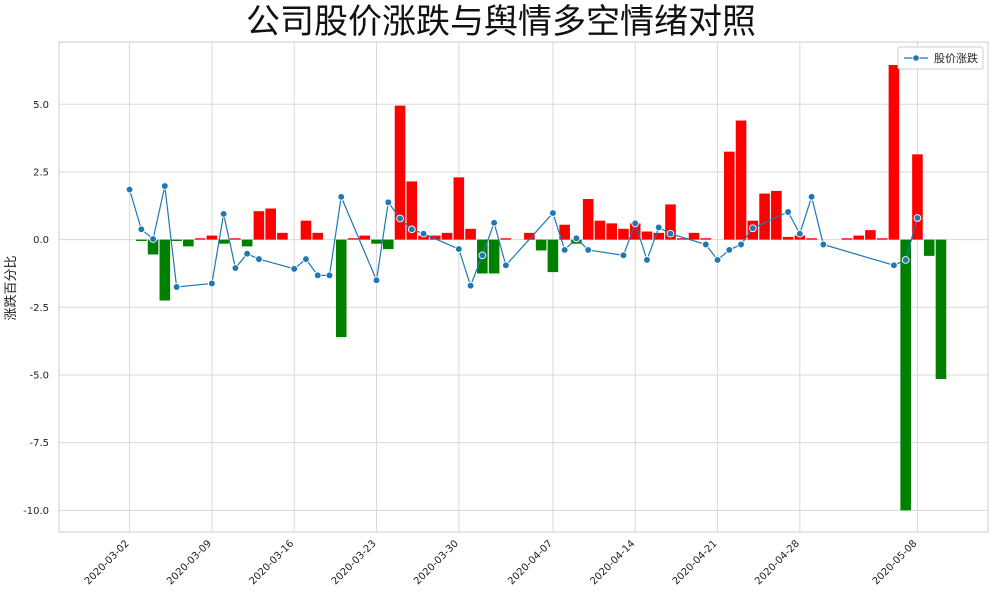 The image size is (1002, 592). What do you see at coordinates (36, 511) in the screenshot?
I see `y-tick-label: -10.0` at bounding box center [36, 511].